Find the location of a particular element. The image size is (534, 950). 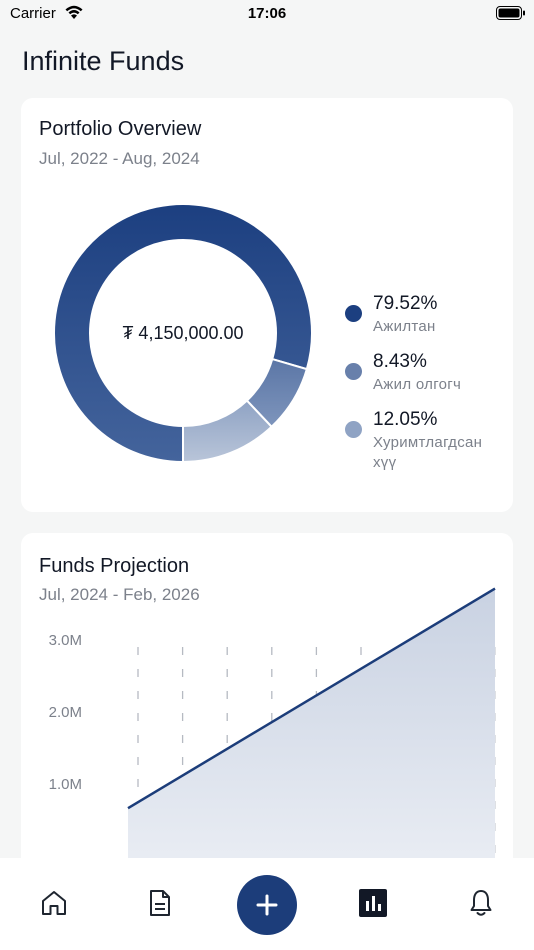

portfolio-card-title: Portfolio Overview is located at coordinates (120, 129).